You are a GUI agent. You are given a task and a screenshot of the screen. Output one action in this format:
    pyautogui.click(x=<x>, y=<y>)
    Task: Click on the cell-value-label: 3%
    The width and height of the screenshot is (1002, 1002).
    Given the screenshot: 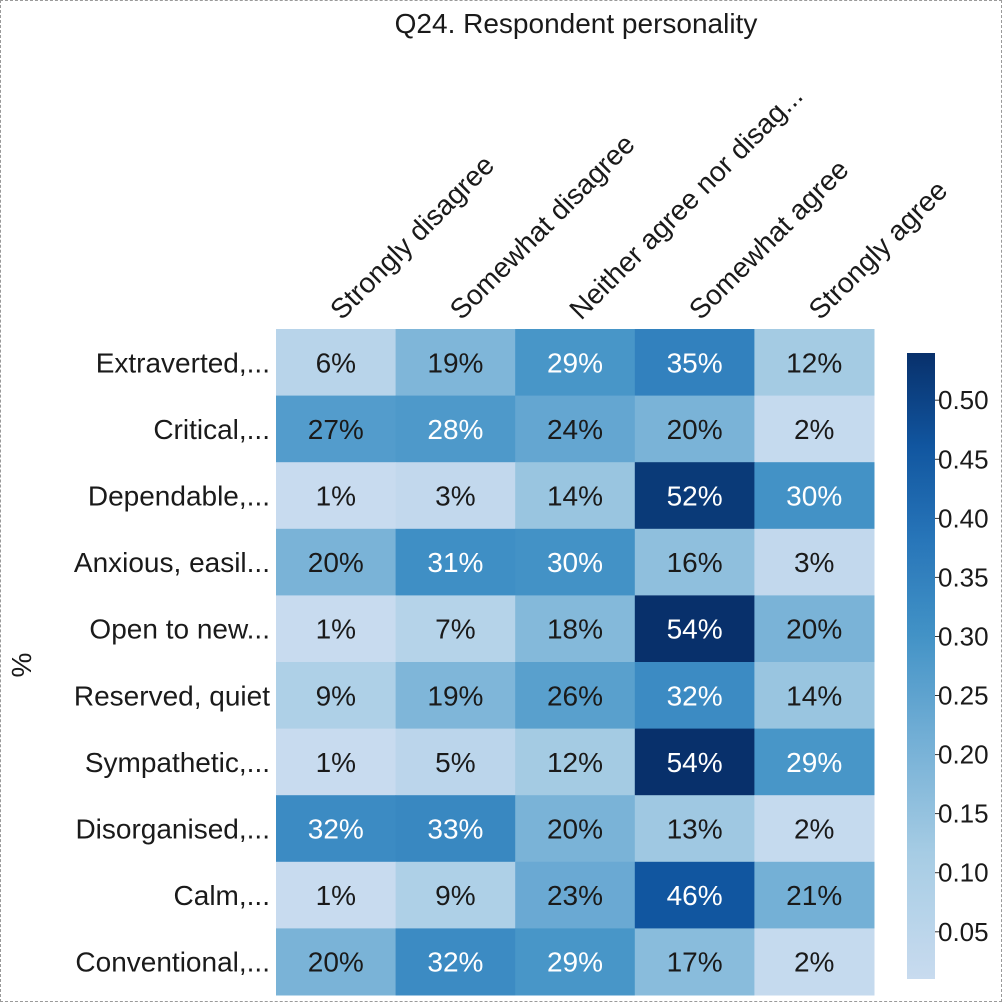 What is the action you would take?
    pyautogui.click(x=814, y=562)
    